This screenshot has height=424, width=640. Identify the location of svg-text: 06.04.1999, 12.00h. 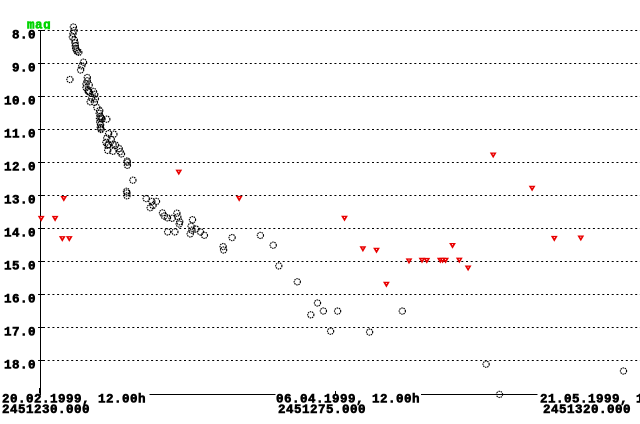
(348, 400).